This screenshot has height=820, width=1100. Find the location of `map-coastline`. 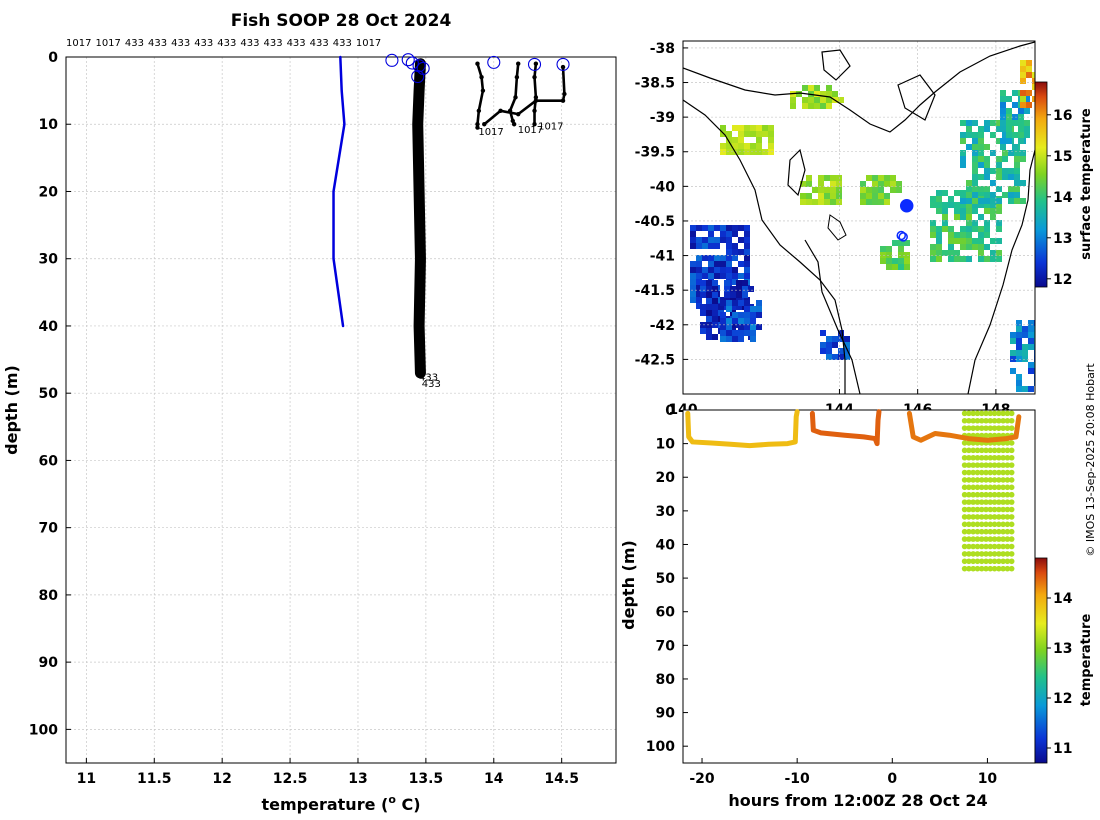

map-coastline is located at coordinates (859, 217).